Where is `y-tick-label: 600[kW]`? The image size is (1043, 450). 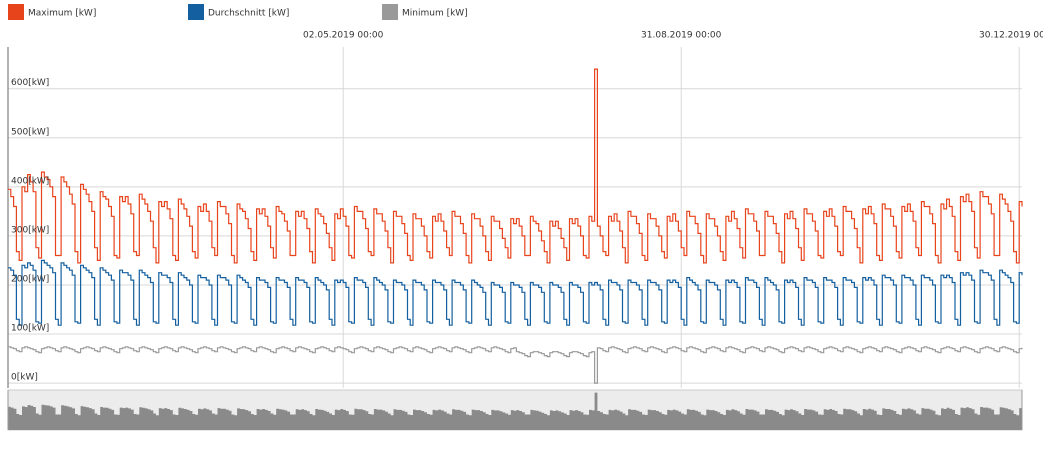
y-tick-label: 600[kW] is located at coordinates (30, 83).